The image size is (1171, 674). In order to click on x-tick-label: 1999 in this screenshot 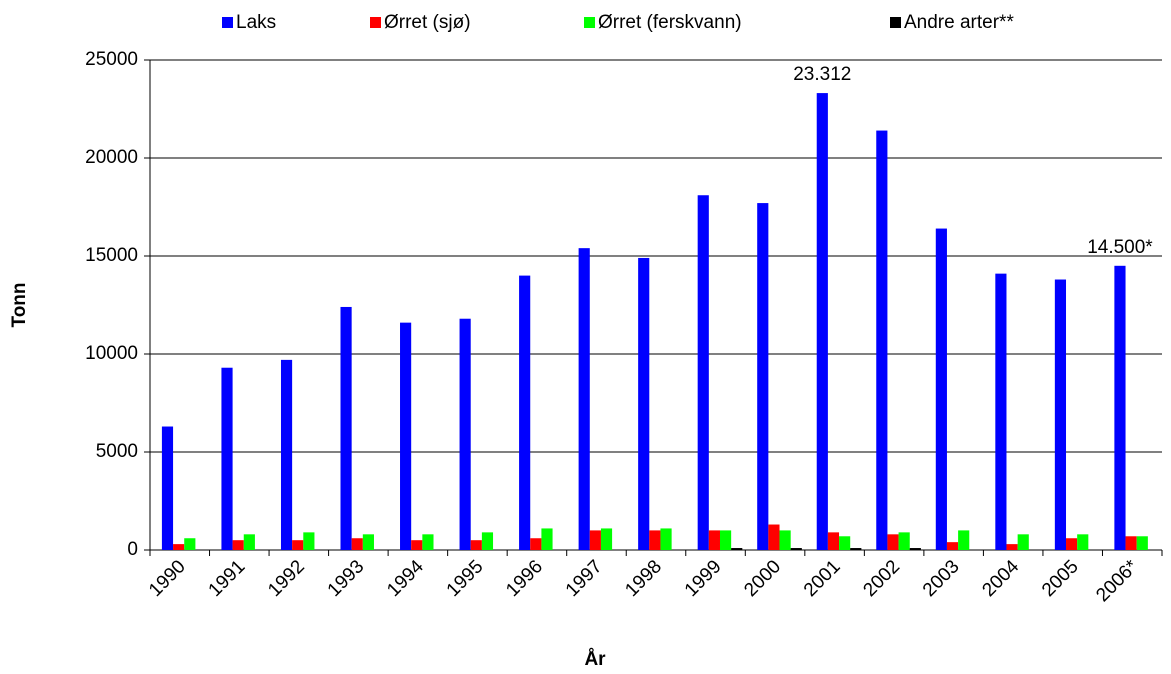, I will do `click(703, 578)`.